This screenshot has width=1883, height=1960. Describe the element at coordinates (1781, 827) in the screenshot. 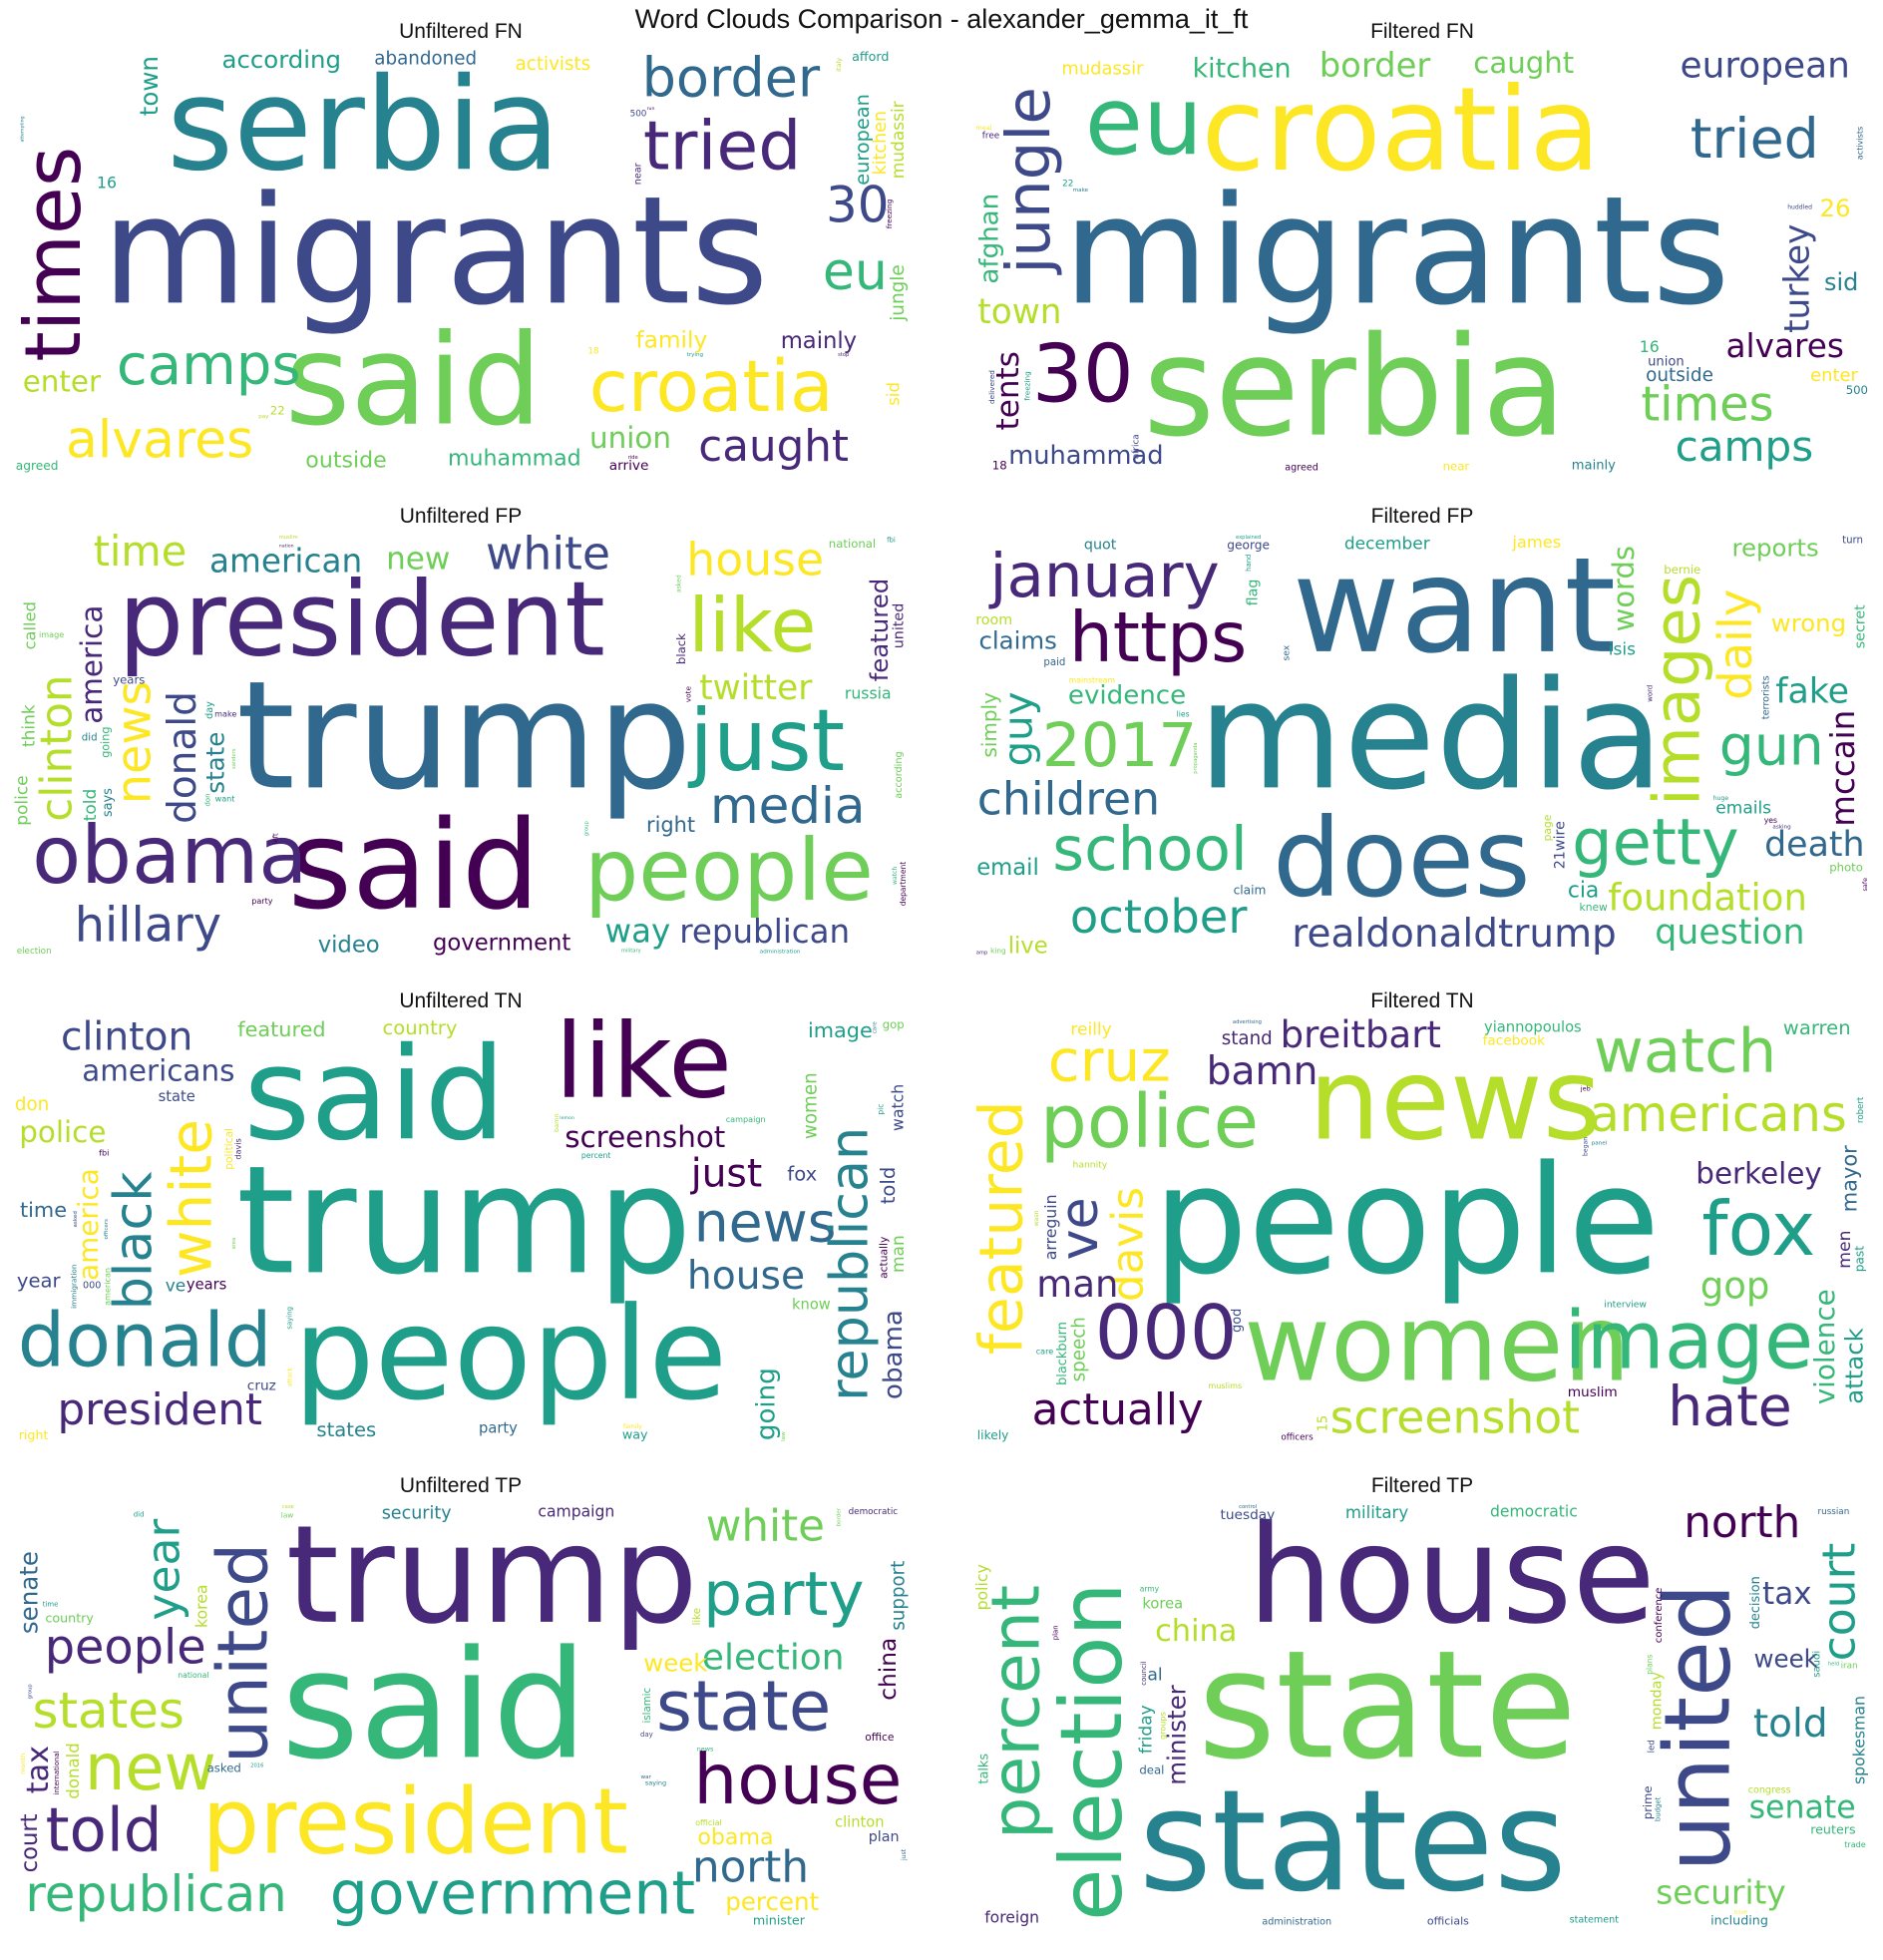

I see `cloud-word: asking` at that location.